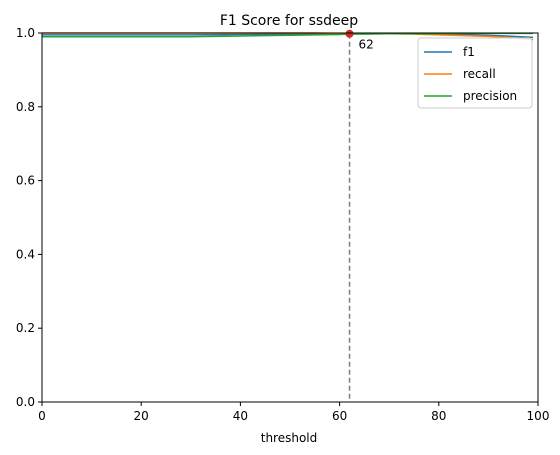 The width and height of the screenshot is (560, 455). I want to click on y-tick-label: 1.0, so click(25, 33).